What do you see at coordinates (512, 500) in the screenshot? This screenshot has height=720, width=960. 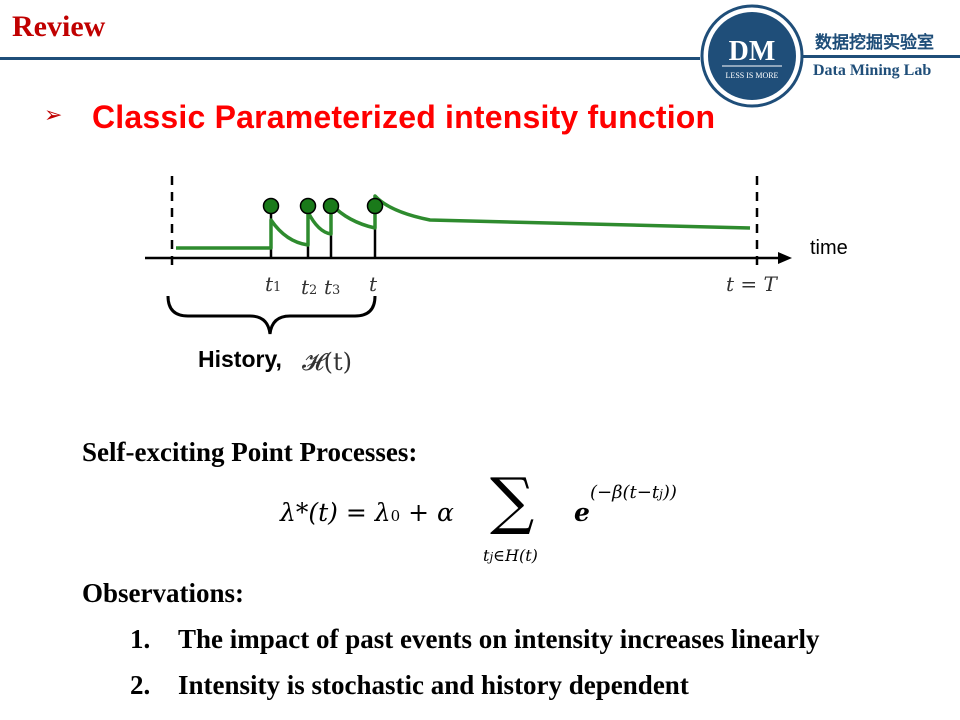 I see `sum-symbol: ∑` at bounding box center [512, 500].